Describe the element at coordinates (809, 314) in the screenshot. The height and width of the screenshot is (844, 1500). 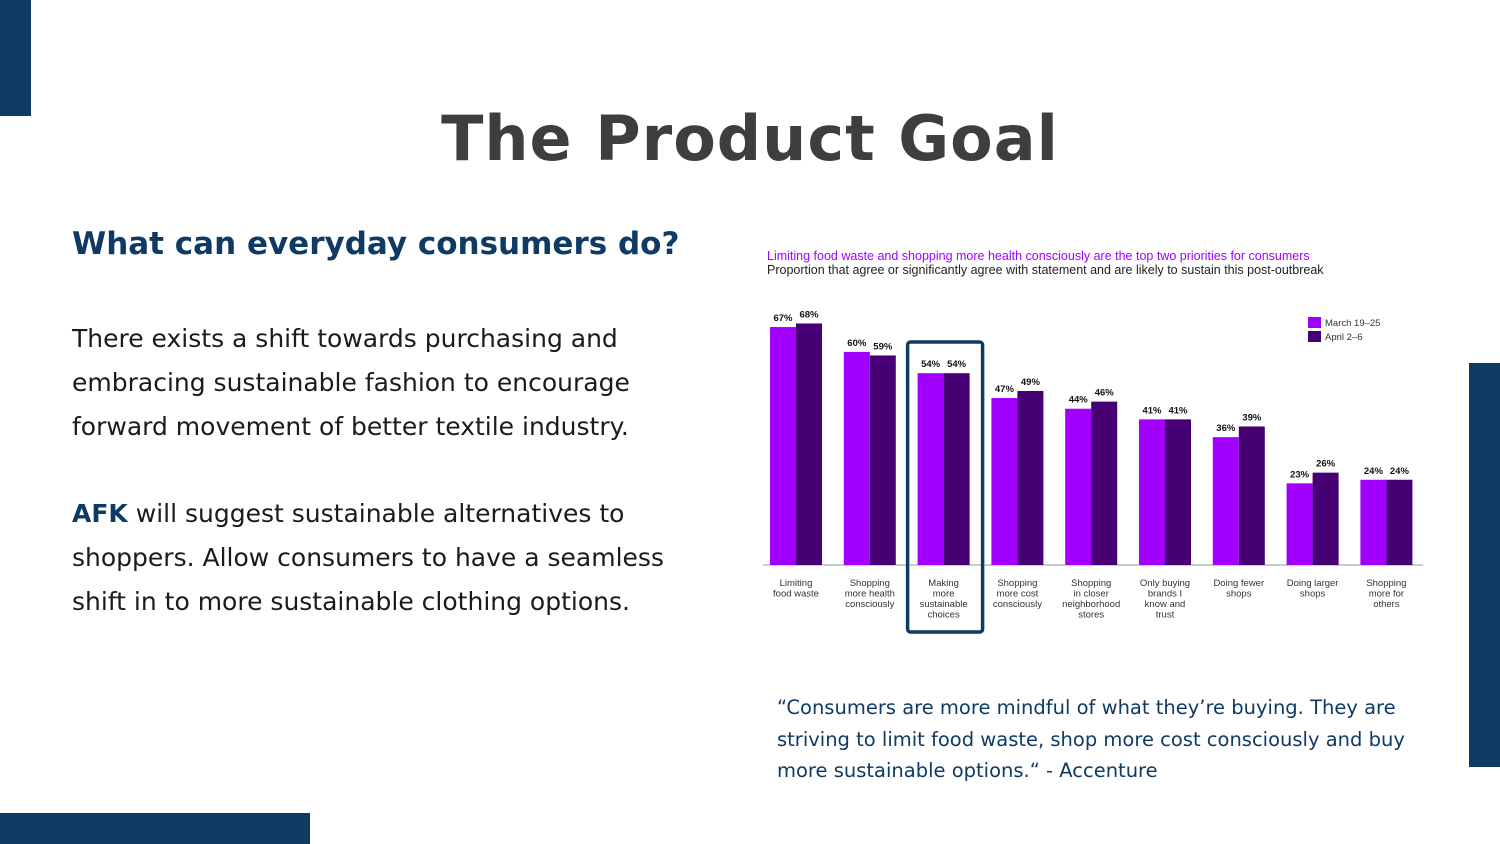
I see `data-label: 68%` at that location.